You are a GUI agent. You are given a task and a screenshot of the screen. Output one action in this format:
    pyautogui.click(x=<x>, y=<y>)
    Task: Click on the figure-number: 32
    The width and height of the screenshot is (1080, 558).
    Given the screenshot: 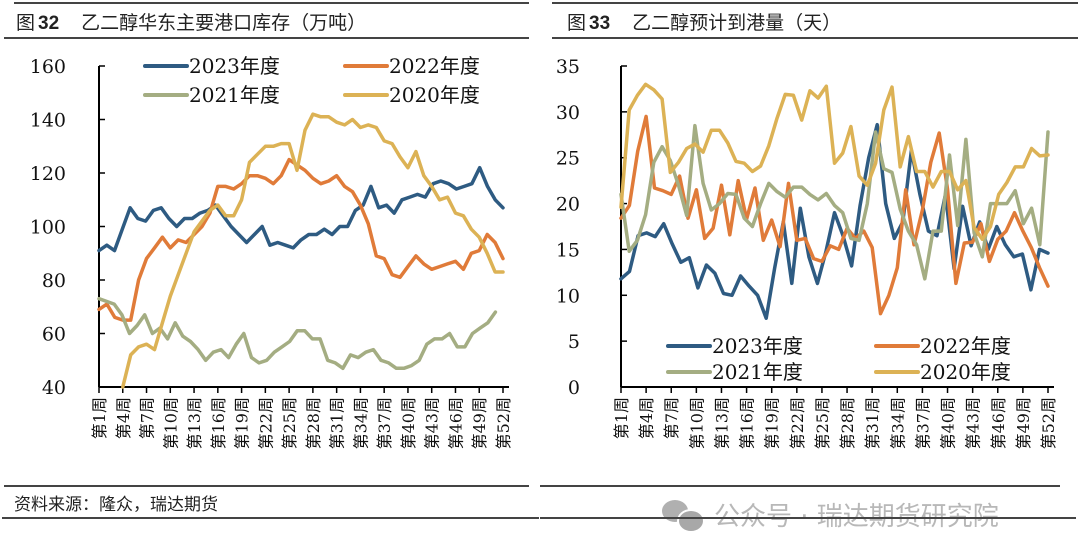 What is the action you would take?
    pyautogui.click(x=49, y=23)
    